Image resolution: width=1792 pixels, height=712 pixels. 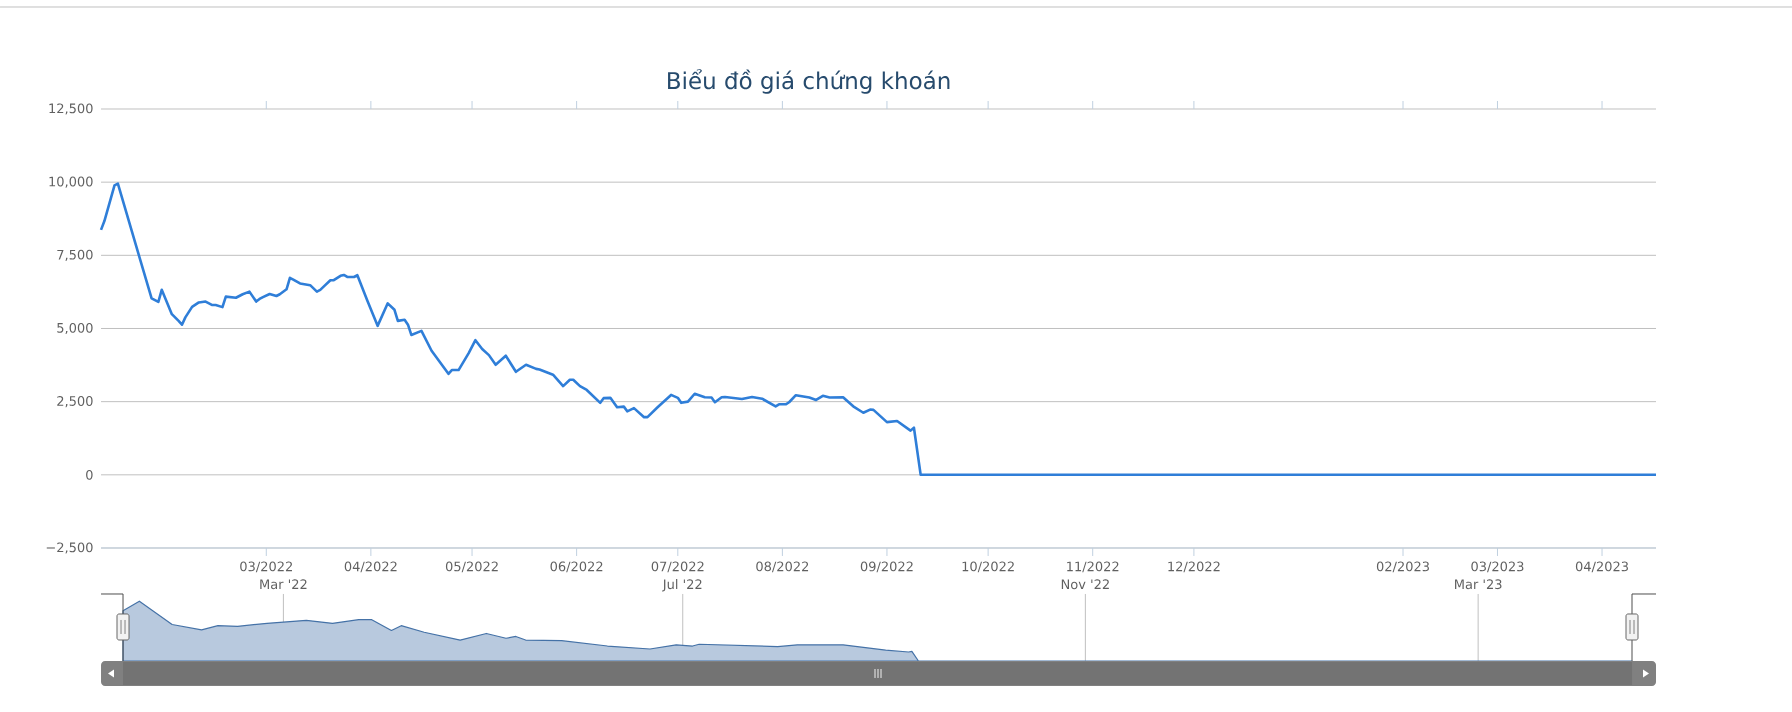 What do you see at coordinates (370, 567) in the screenshot?
I see `x-tick-label: 04/2022` at bounding box center [370, 567].